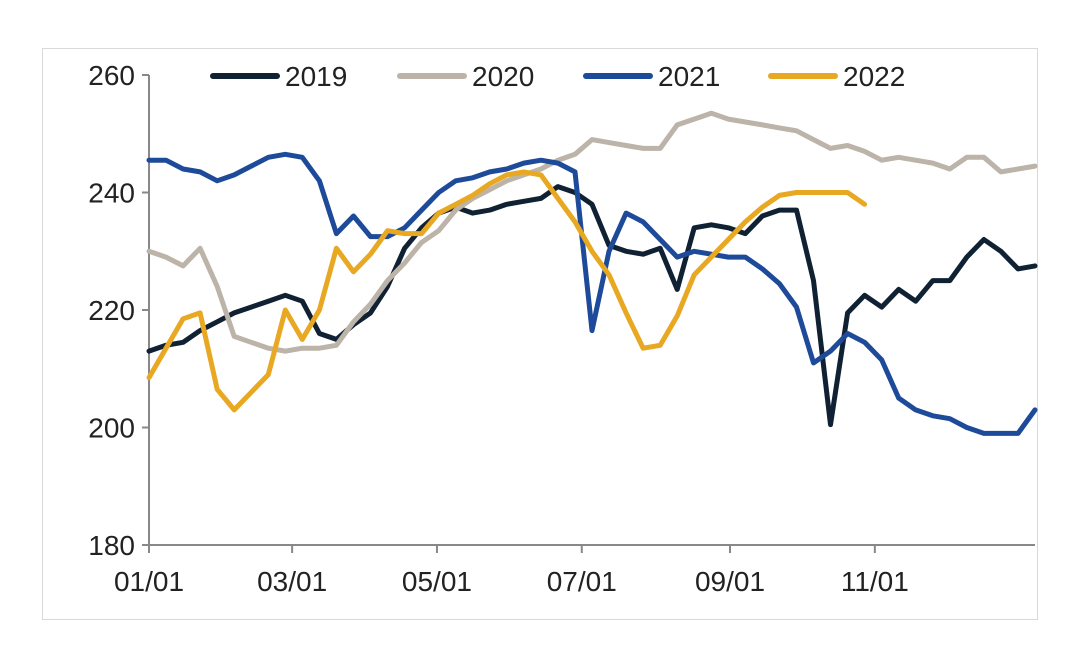  Describe the element at coordinates (582, 581) in the screenshot. I see `x-tick-label: 07/01` at that location.